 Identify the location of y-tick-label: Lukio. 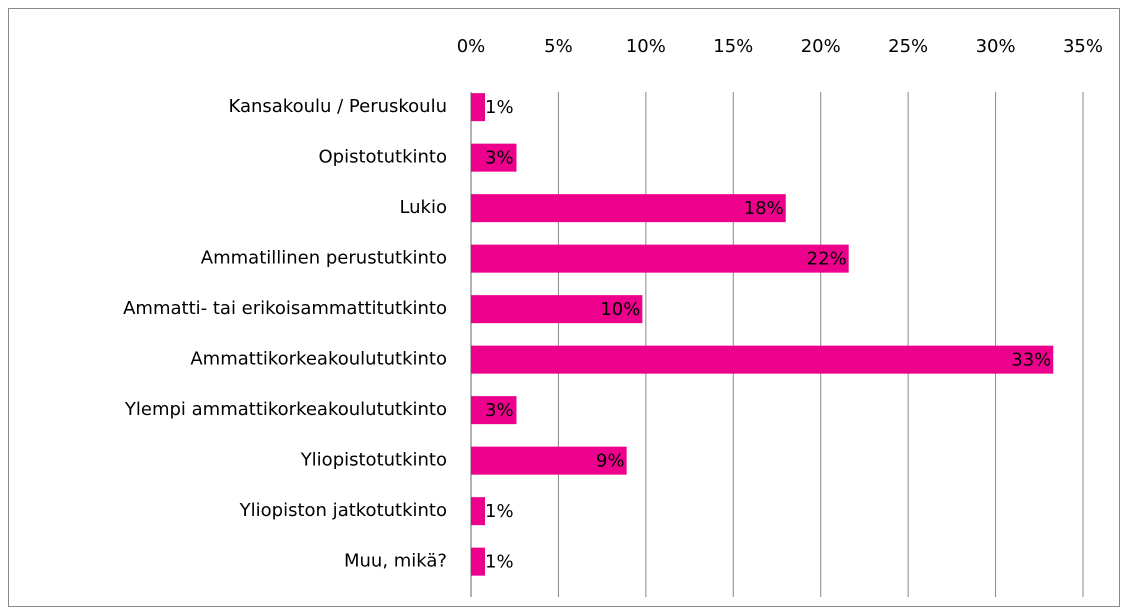
(423, 207).